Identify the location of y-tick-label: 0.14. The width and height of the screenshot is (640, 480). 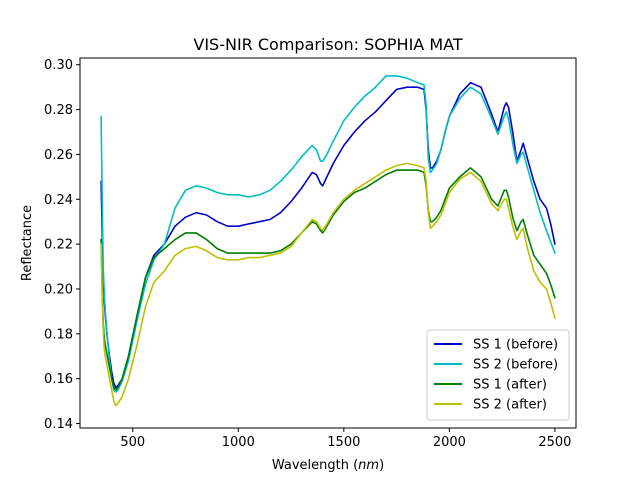
(58, 424).